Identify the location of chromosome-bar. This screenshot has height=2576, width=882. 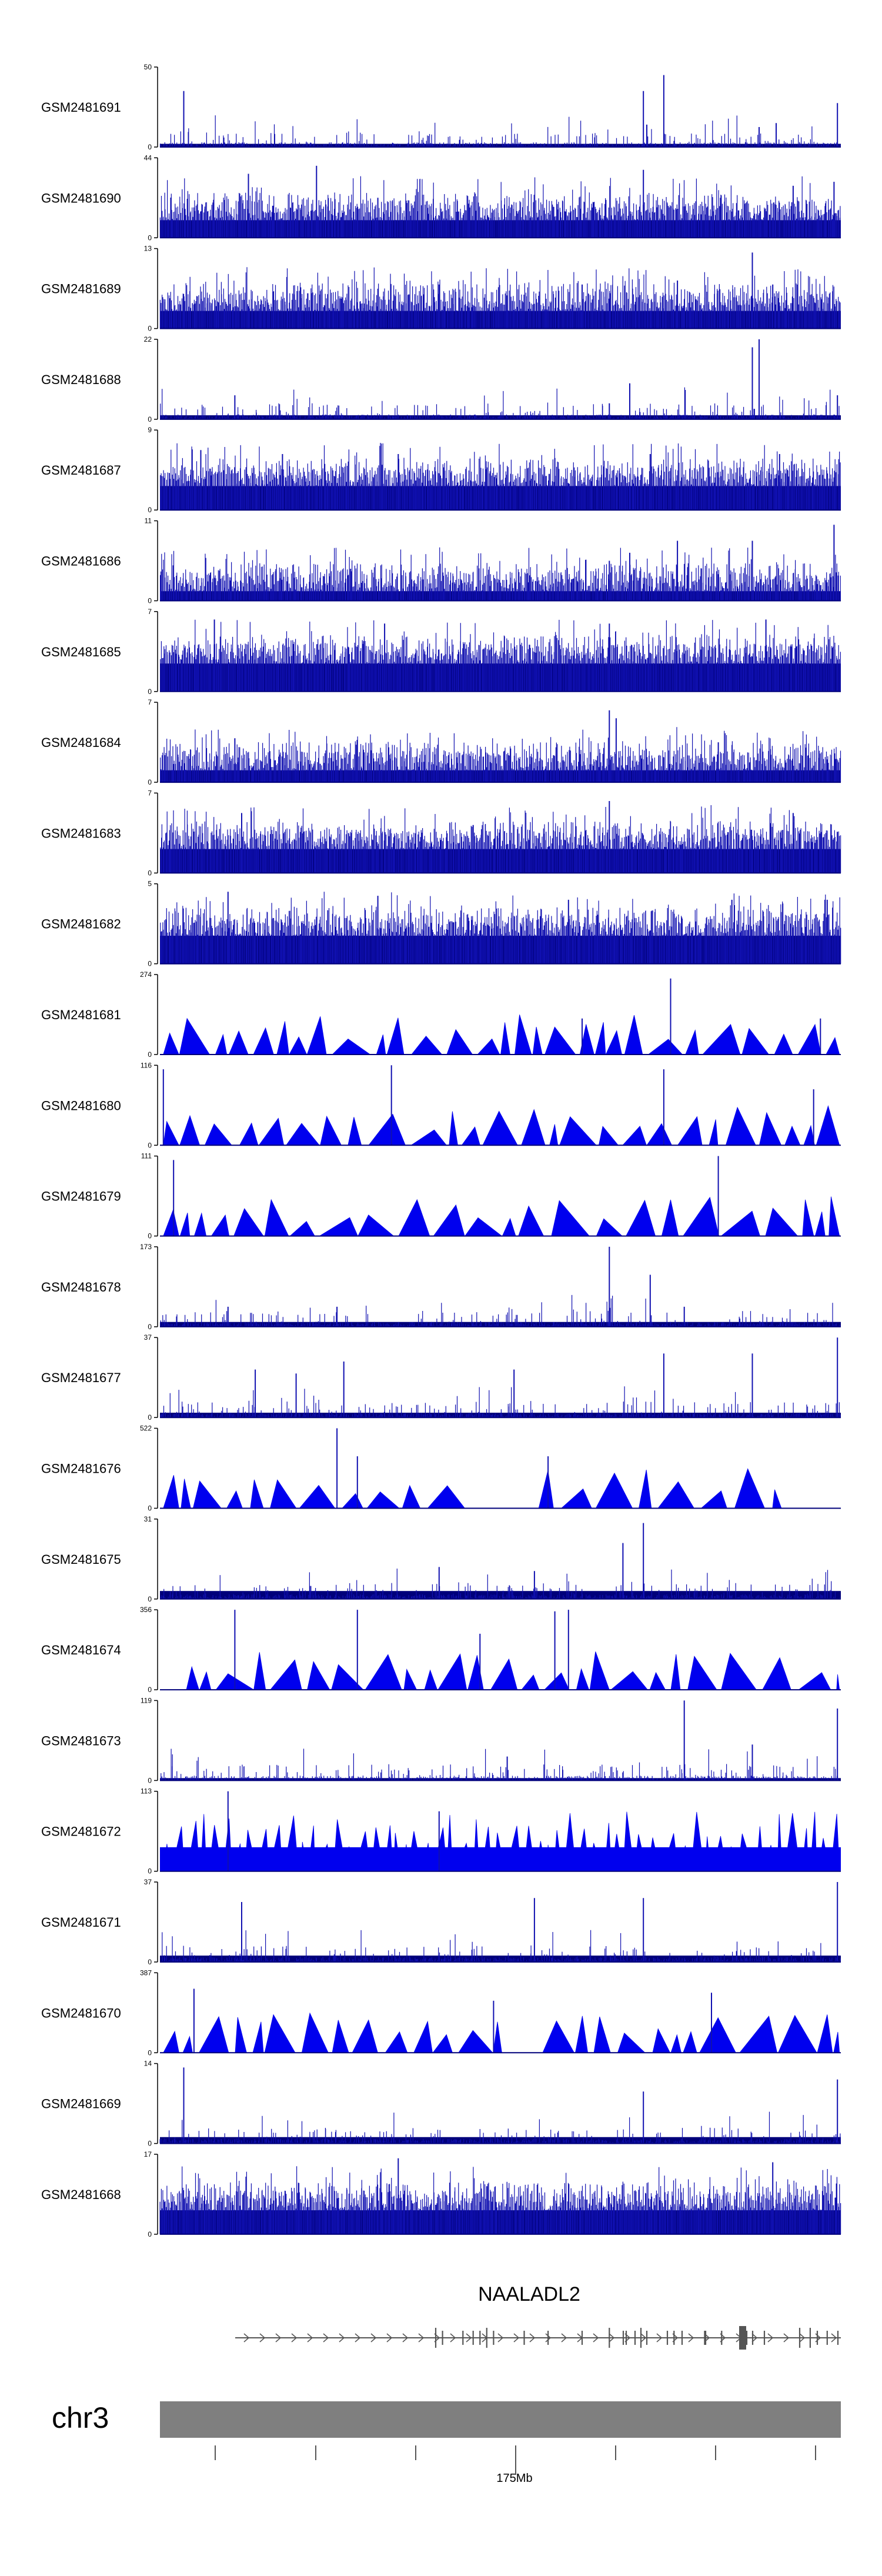
(500, 2419).